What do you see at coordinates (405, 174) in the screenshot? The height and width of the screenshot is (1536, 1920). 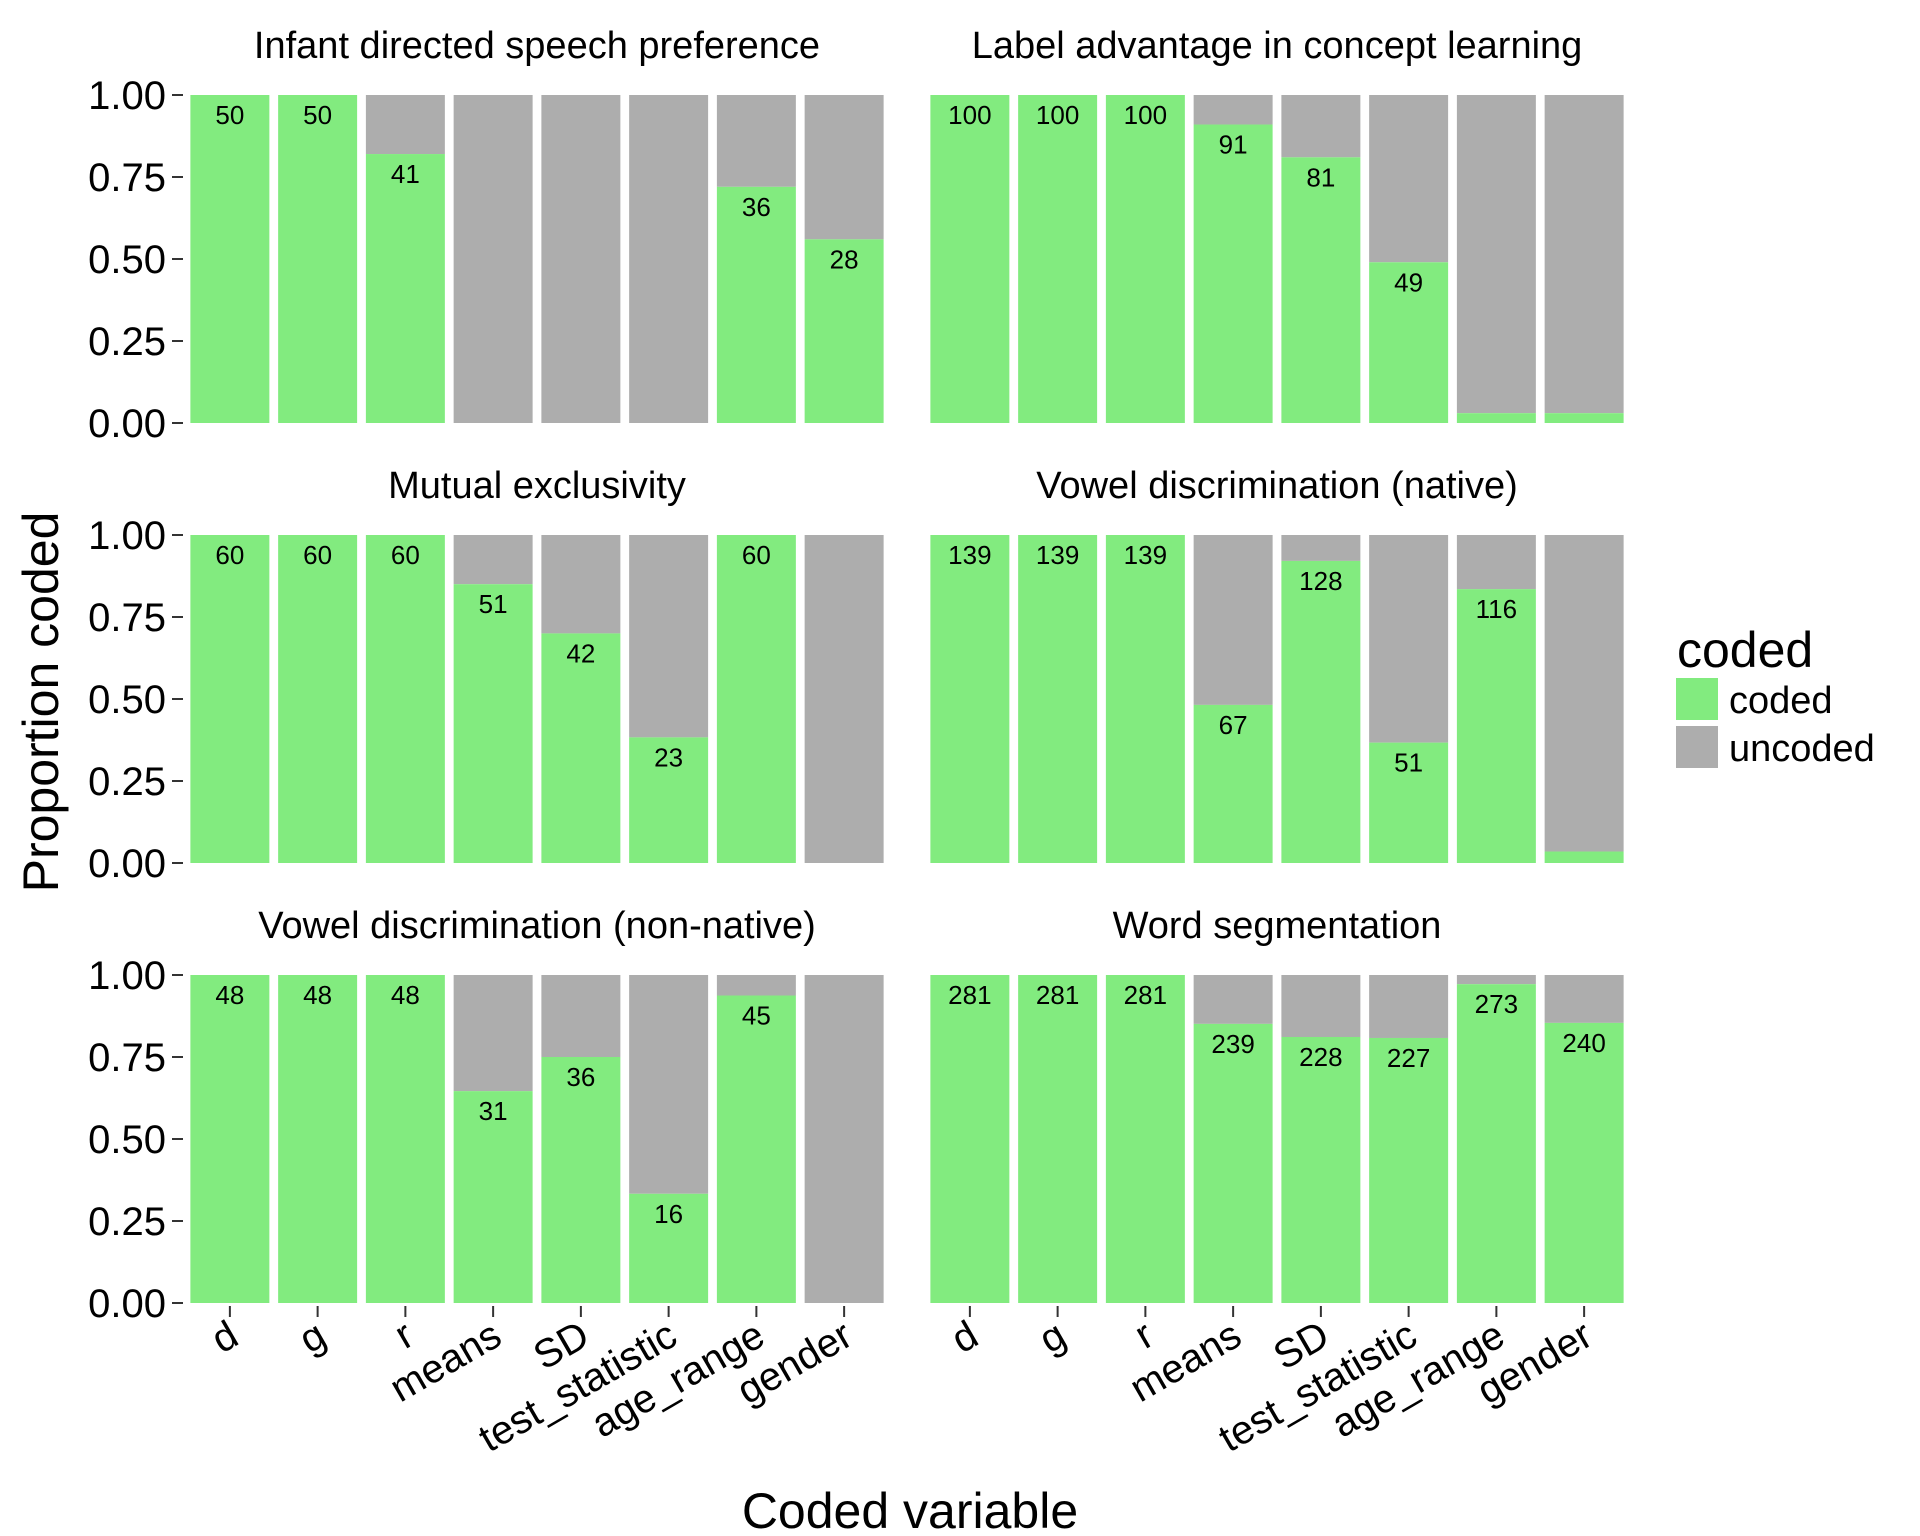 I see `bar-count-label: 41` at bounding box center [405, 174].